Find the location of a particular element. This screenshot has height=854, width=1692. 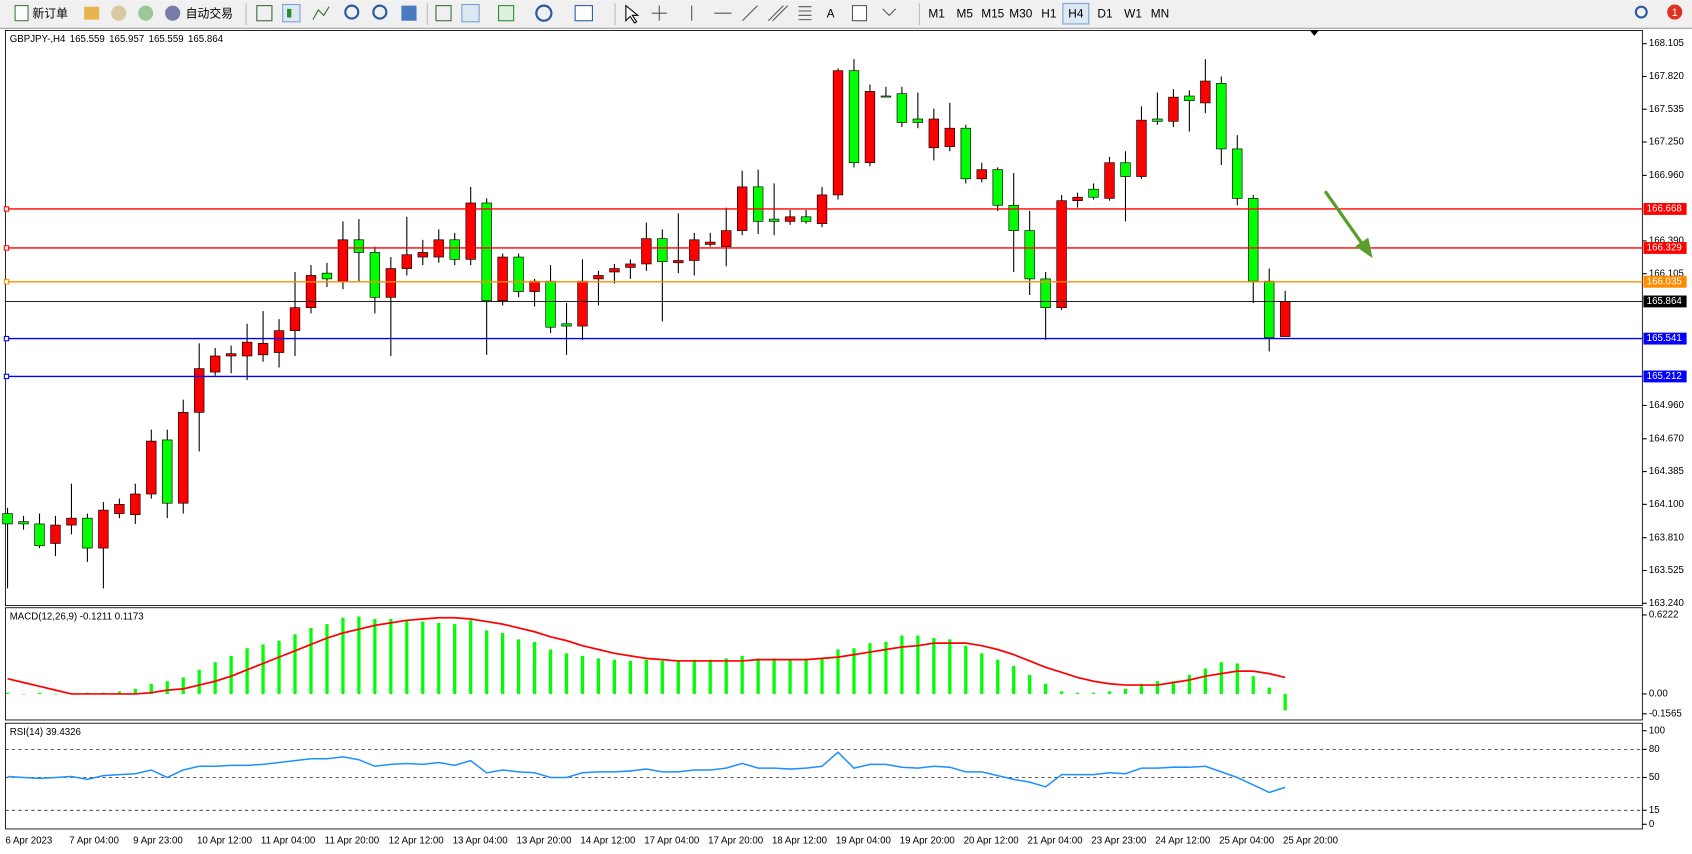

text-tool: A is located at coordinates (831, 13).